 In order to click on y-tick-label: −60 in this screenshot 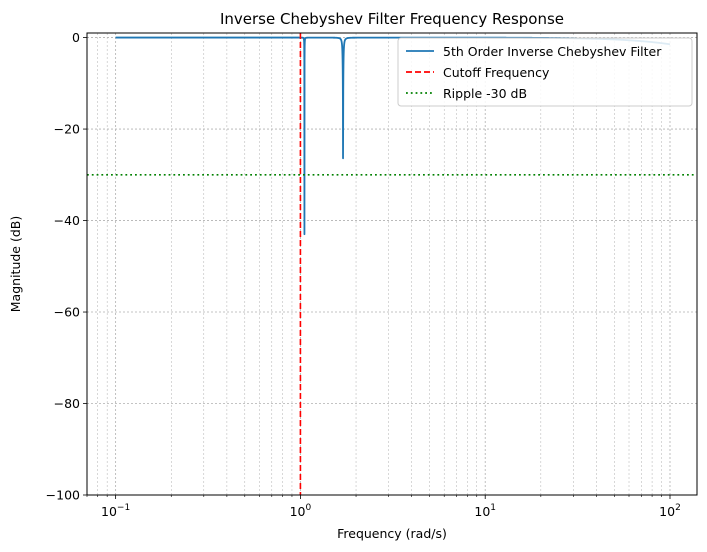, I will do `click(67, 312)`.